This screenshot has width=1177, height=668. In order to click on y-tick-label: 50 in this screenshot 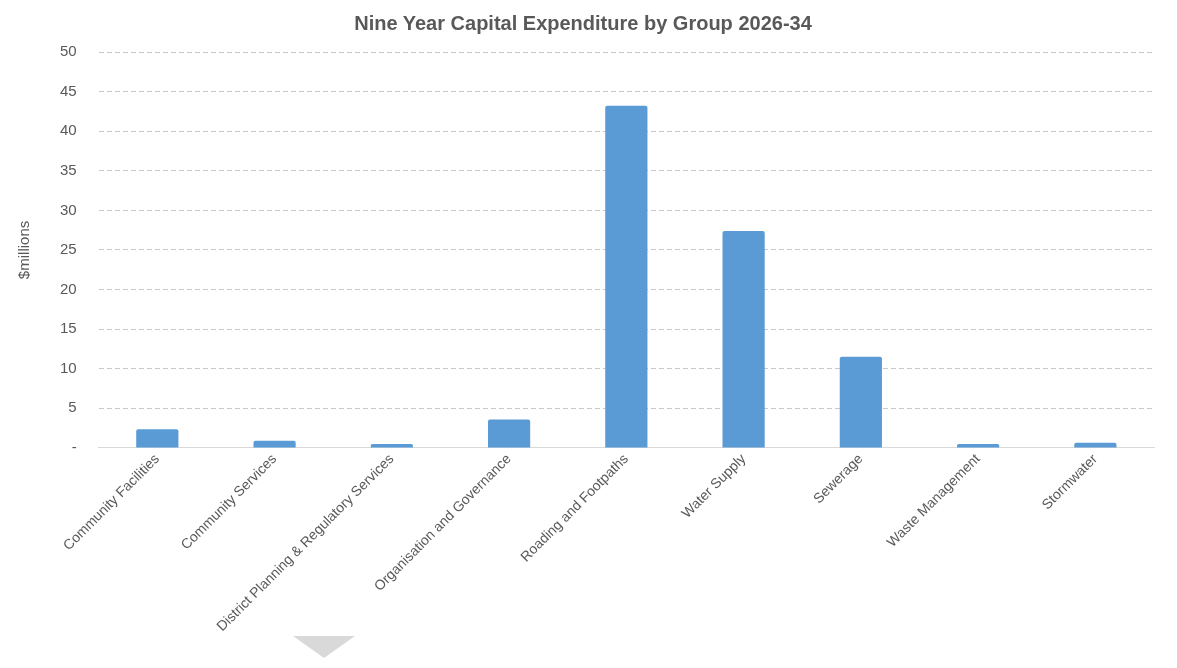, I will do `click(68, 51)`.